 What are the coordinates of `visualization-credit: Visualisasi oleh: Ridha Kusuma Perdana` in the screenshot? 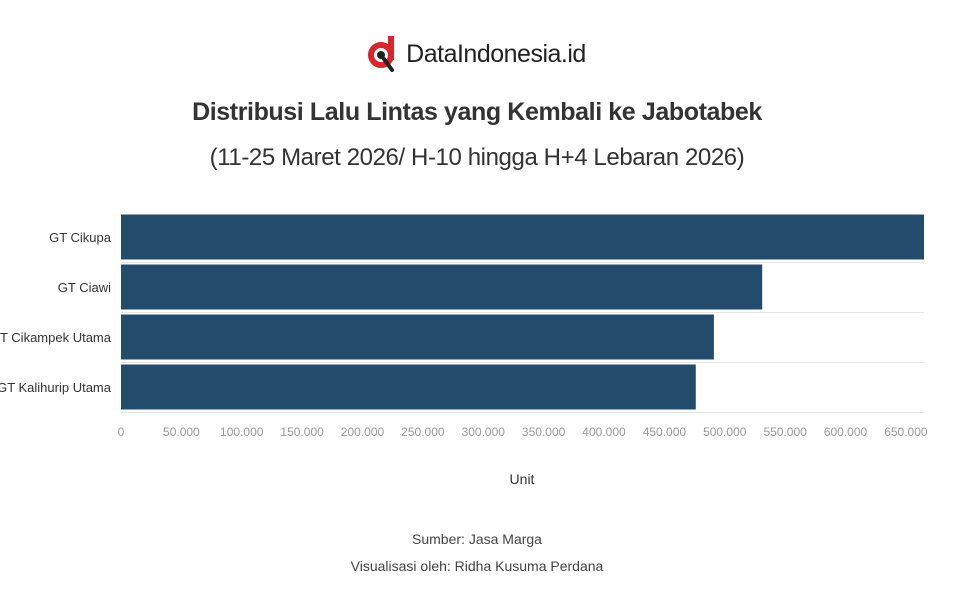 It's located at (477, 566).